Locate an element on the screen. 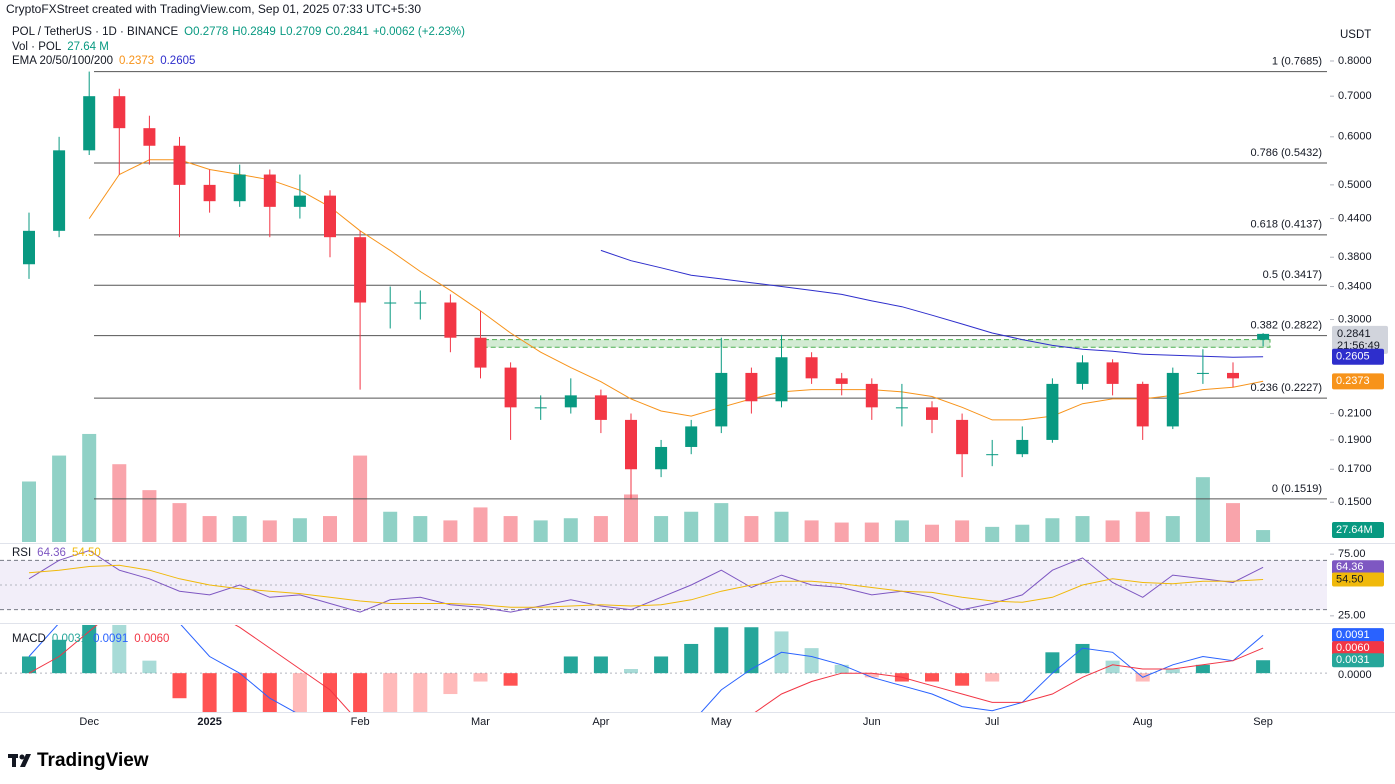 The height and width of the screenshot is (784, 1395). ema-value: 0.2373 is located at coordinates (137, 61).